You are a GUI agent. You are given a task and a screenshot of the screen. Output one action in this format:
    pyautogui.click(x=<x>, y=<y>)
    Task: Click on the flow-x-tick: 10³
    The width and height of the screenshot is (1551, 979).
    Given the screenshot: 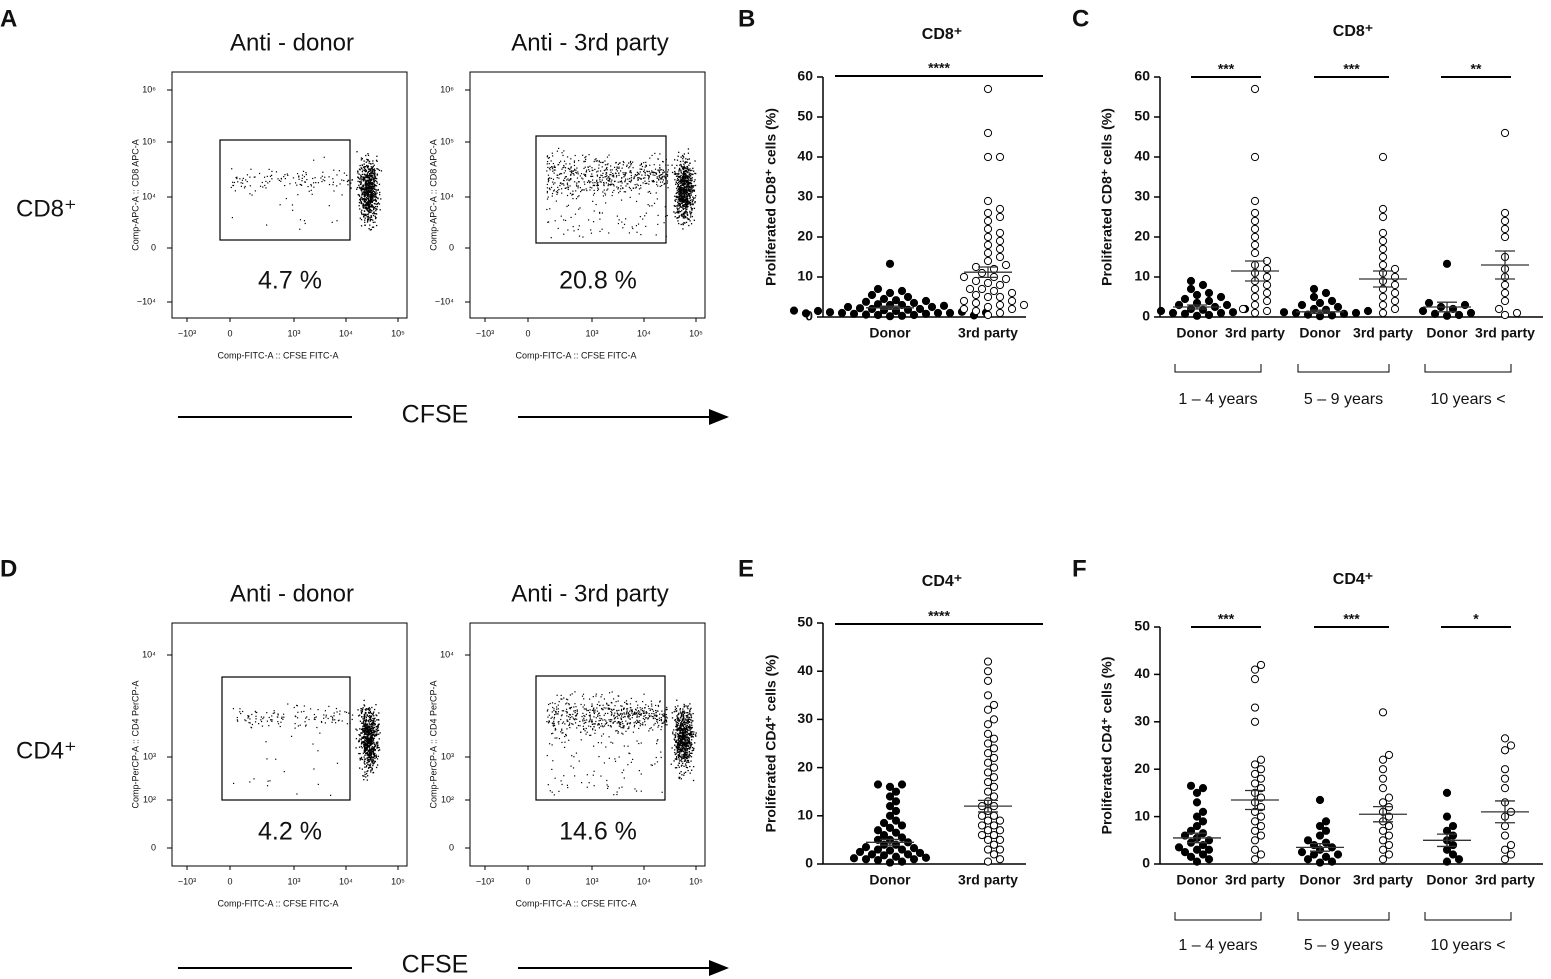 What is the action you would take?
    pyautogui.click(x=591, y=881)
    